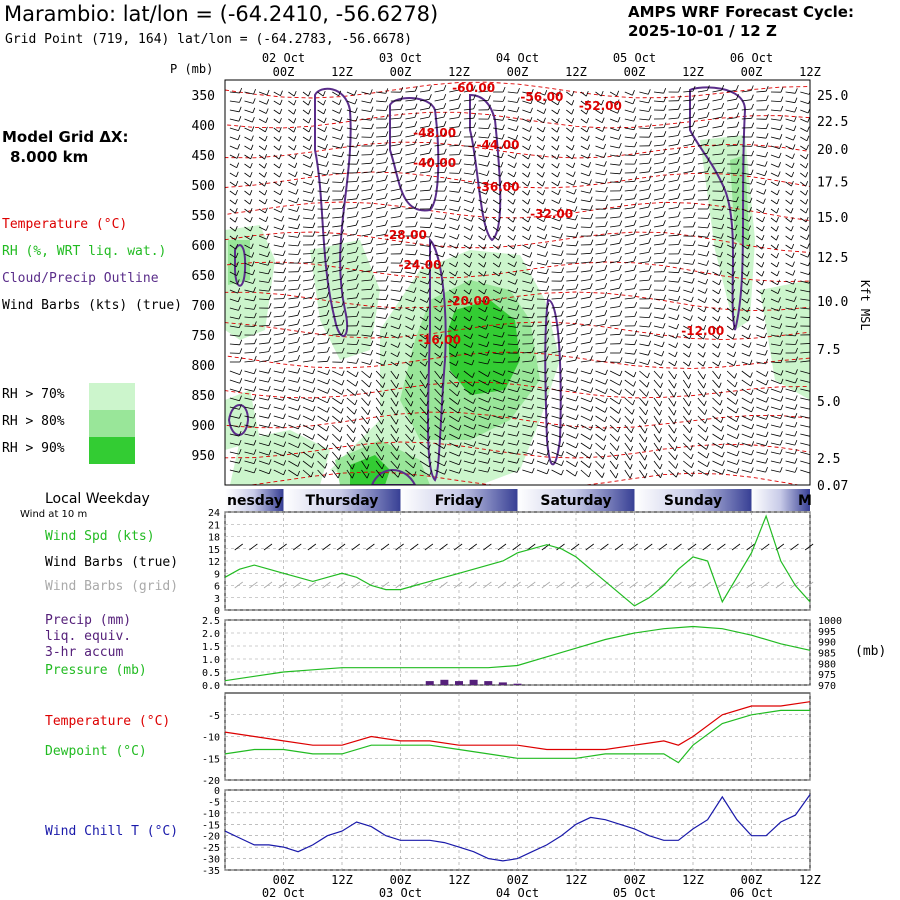  What do you see at coordinates (517, 893) in the screenshot?
I see `bottom-date-label: 04 Oct` at bounding box center [517, 893].